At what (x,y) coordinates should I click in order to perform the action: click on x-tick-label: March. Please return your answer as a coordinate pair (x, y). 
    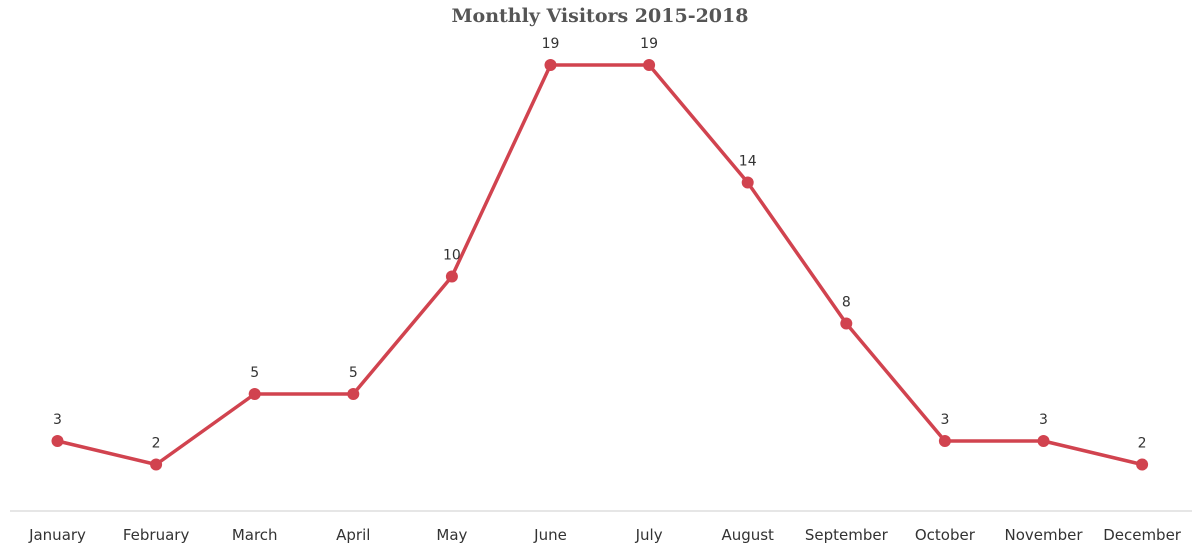
    Looking at the image, I should click on (255, 535).